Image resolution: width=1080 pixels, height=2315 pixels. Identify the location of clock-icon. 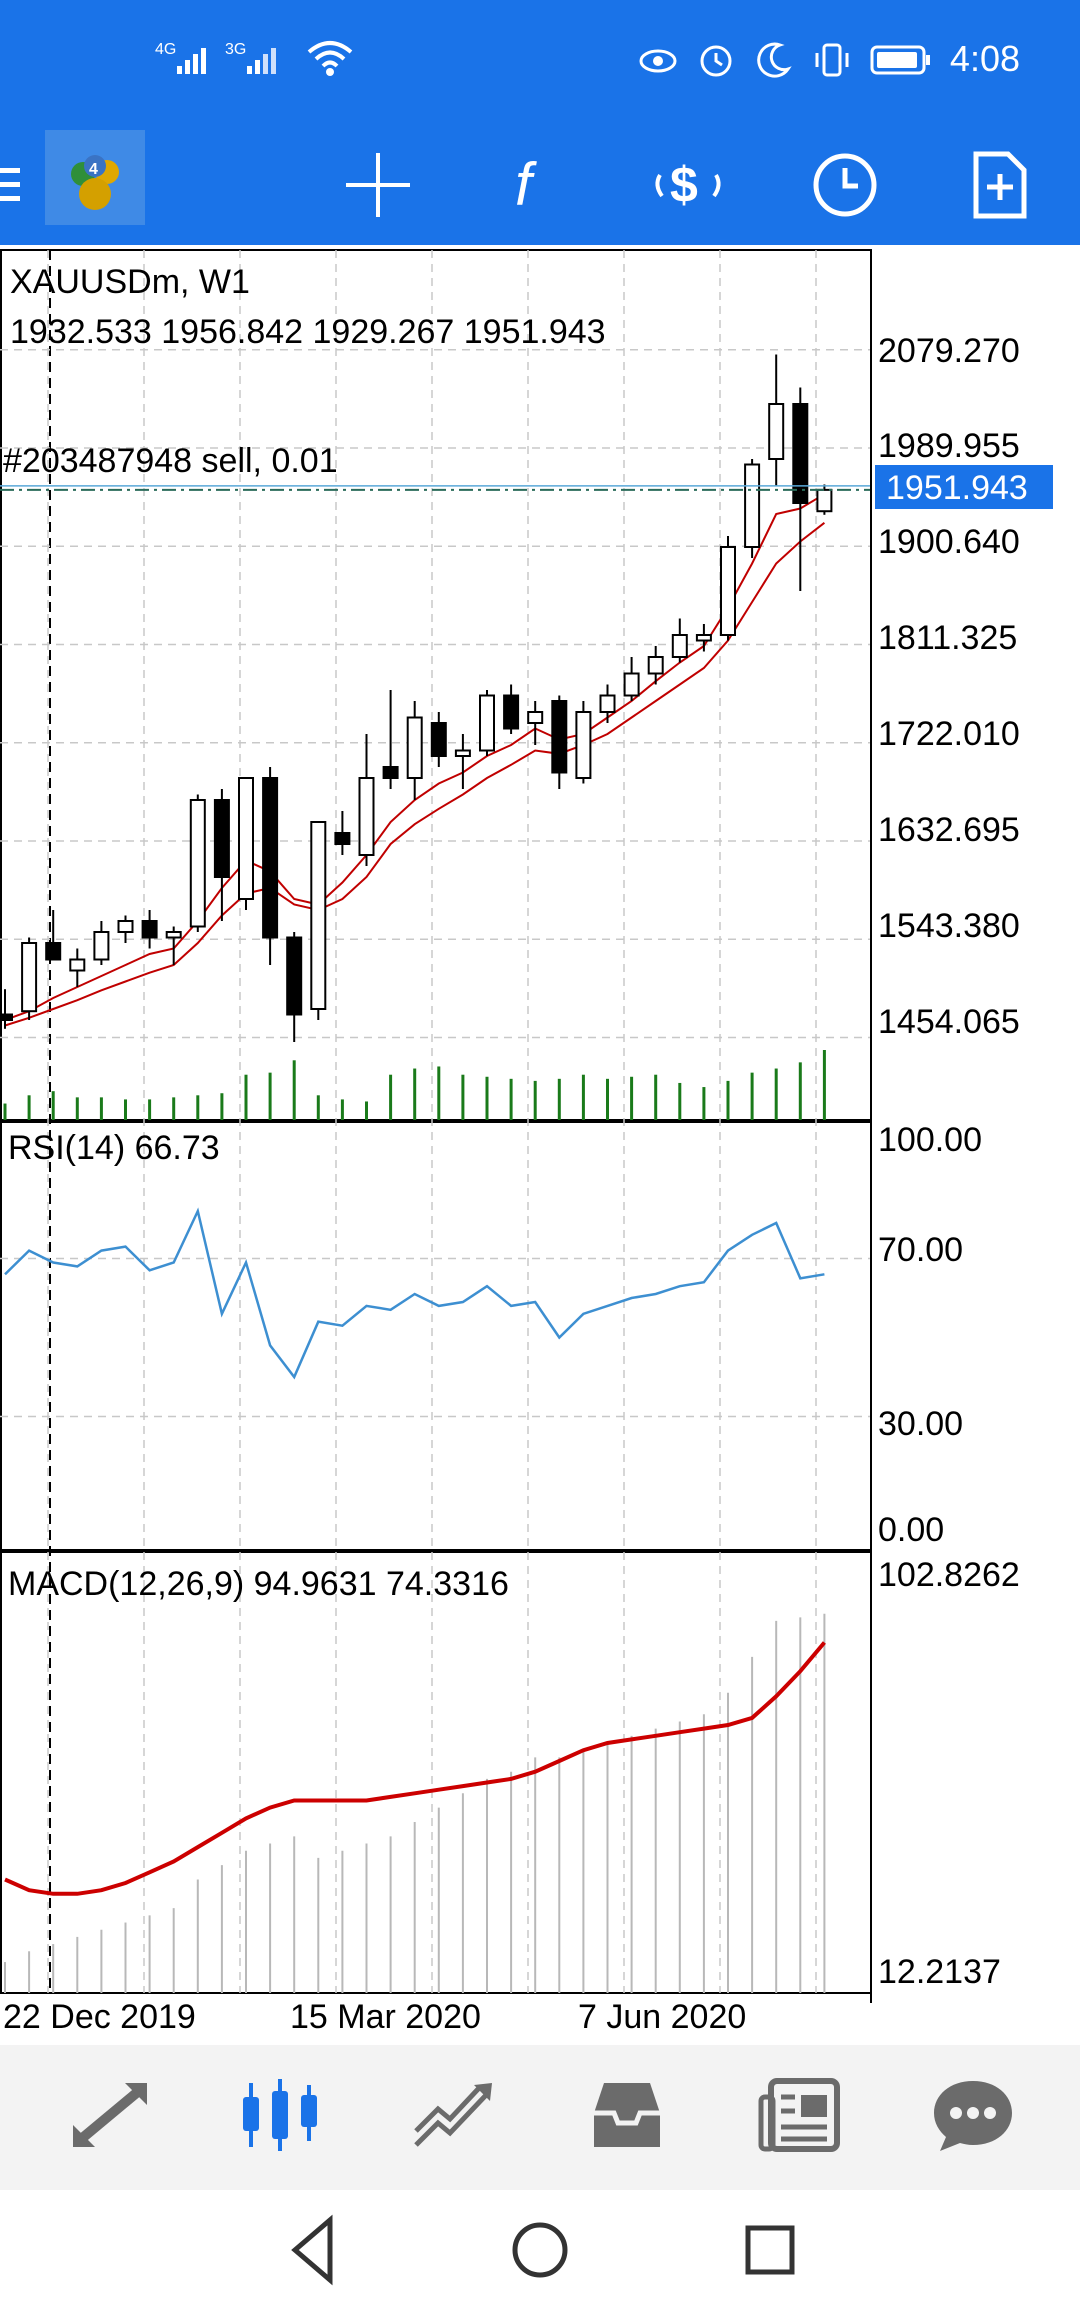
(845, 185).